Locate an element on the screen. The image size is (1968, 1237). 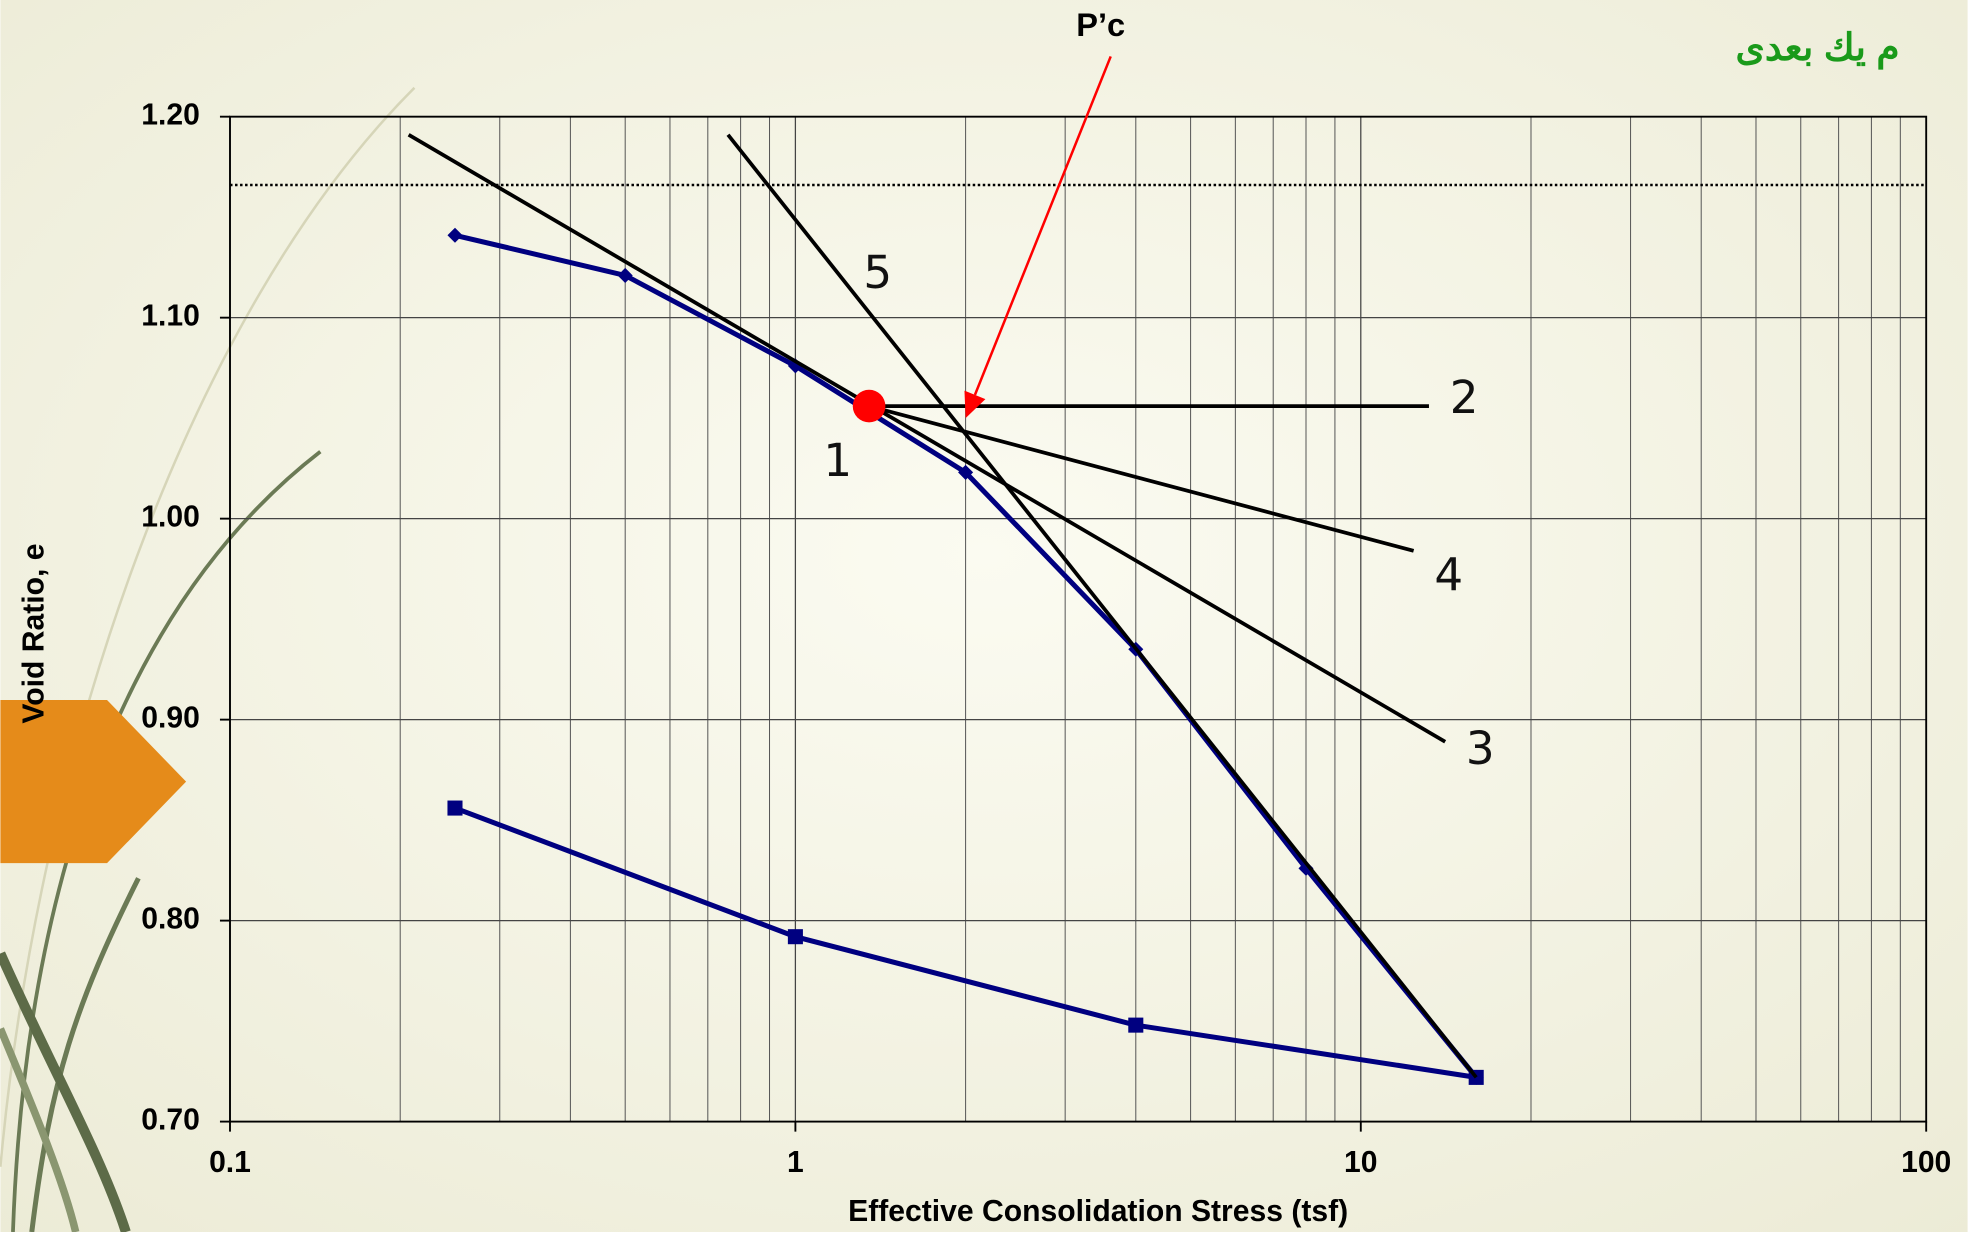
y-tick-label: 0.80 is located at coordinates (170, 919).